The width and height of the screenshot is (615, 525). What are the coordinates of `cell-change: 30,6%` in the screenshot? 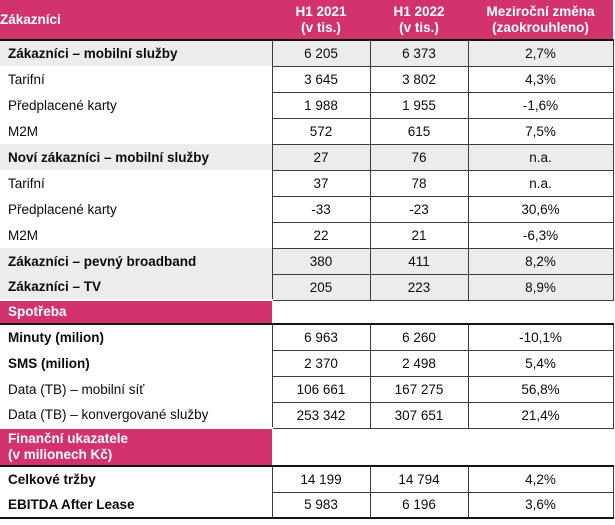 It's located at (540, 209).